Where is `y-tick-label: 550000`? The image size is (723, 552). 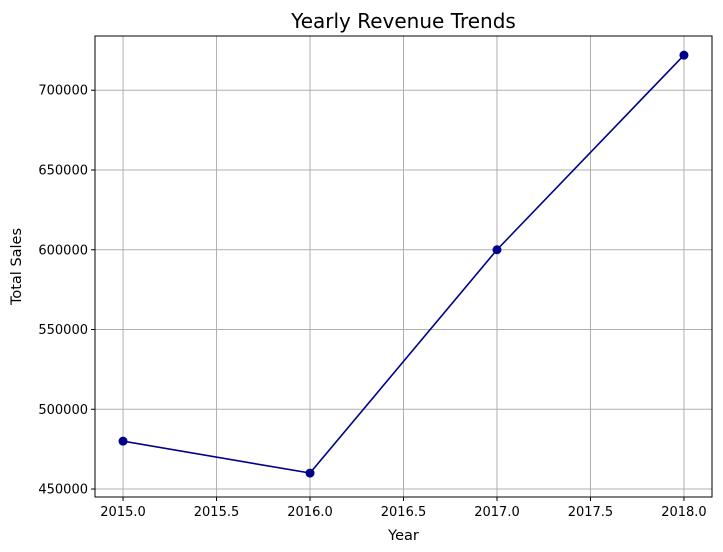 y-tick-label: 550000 is located at coordinates (63, 330).